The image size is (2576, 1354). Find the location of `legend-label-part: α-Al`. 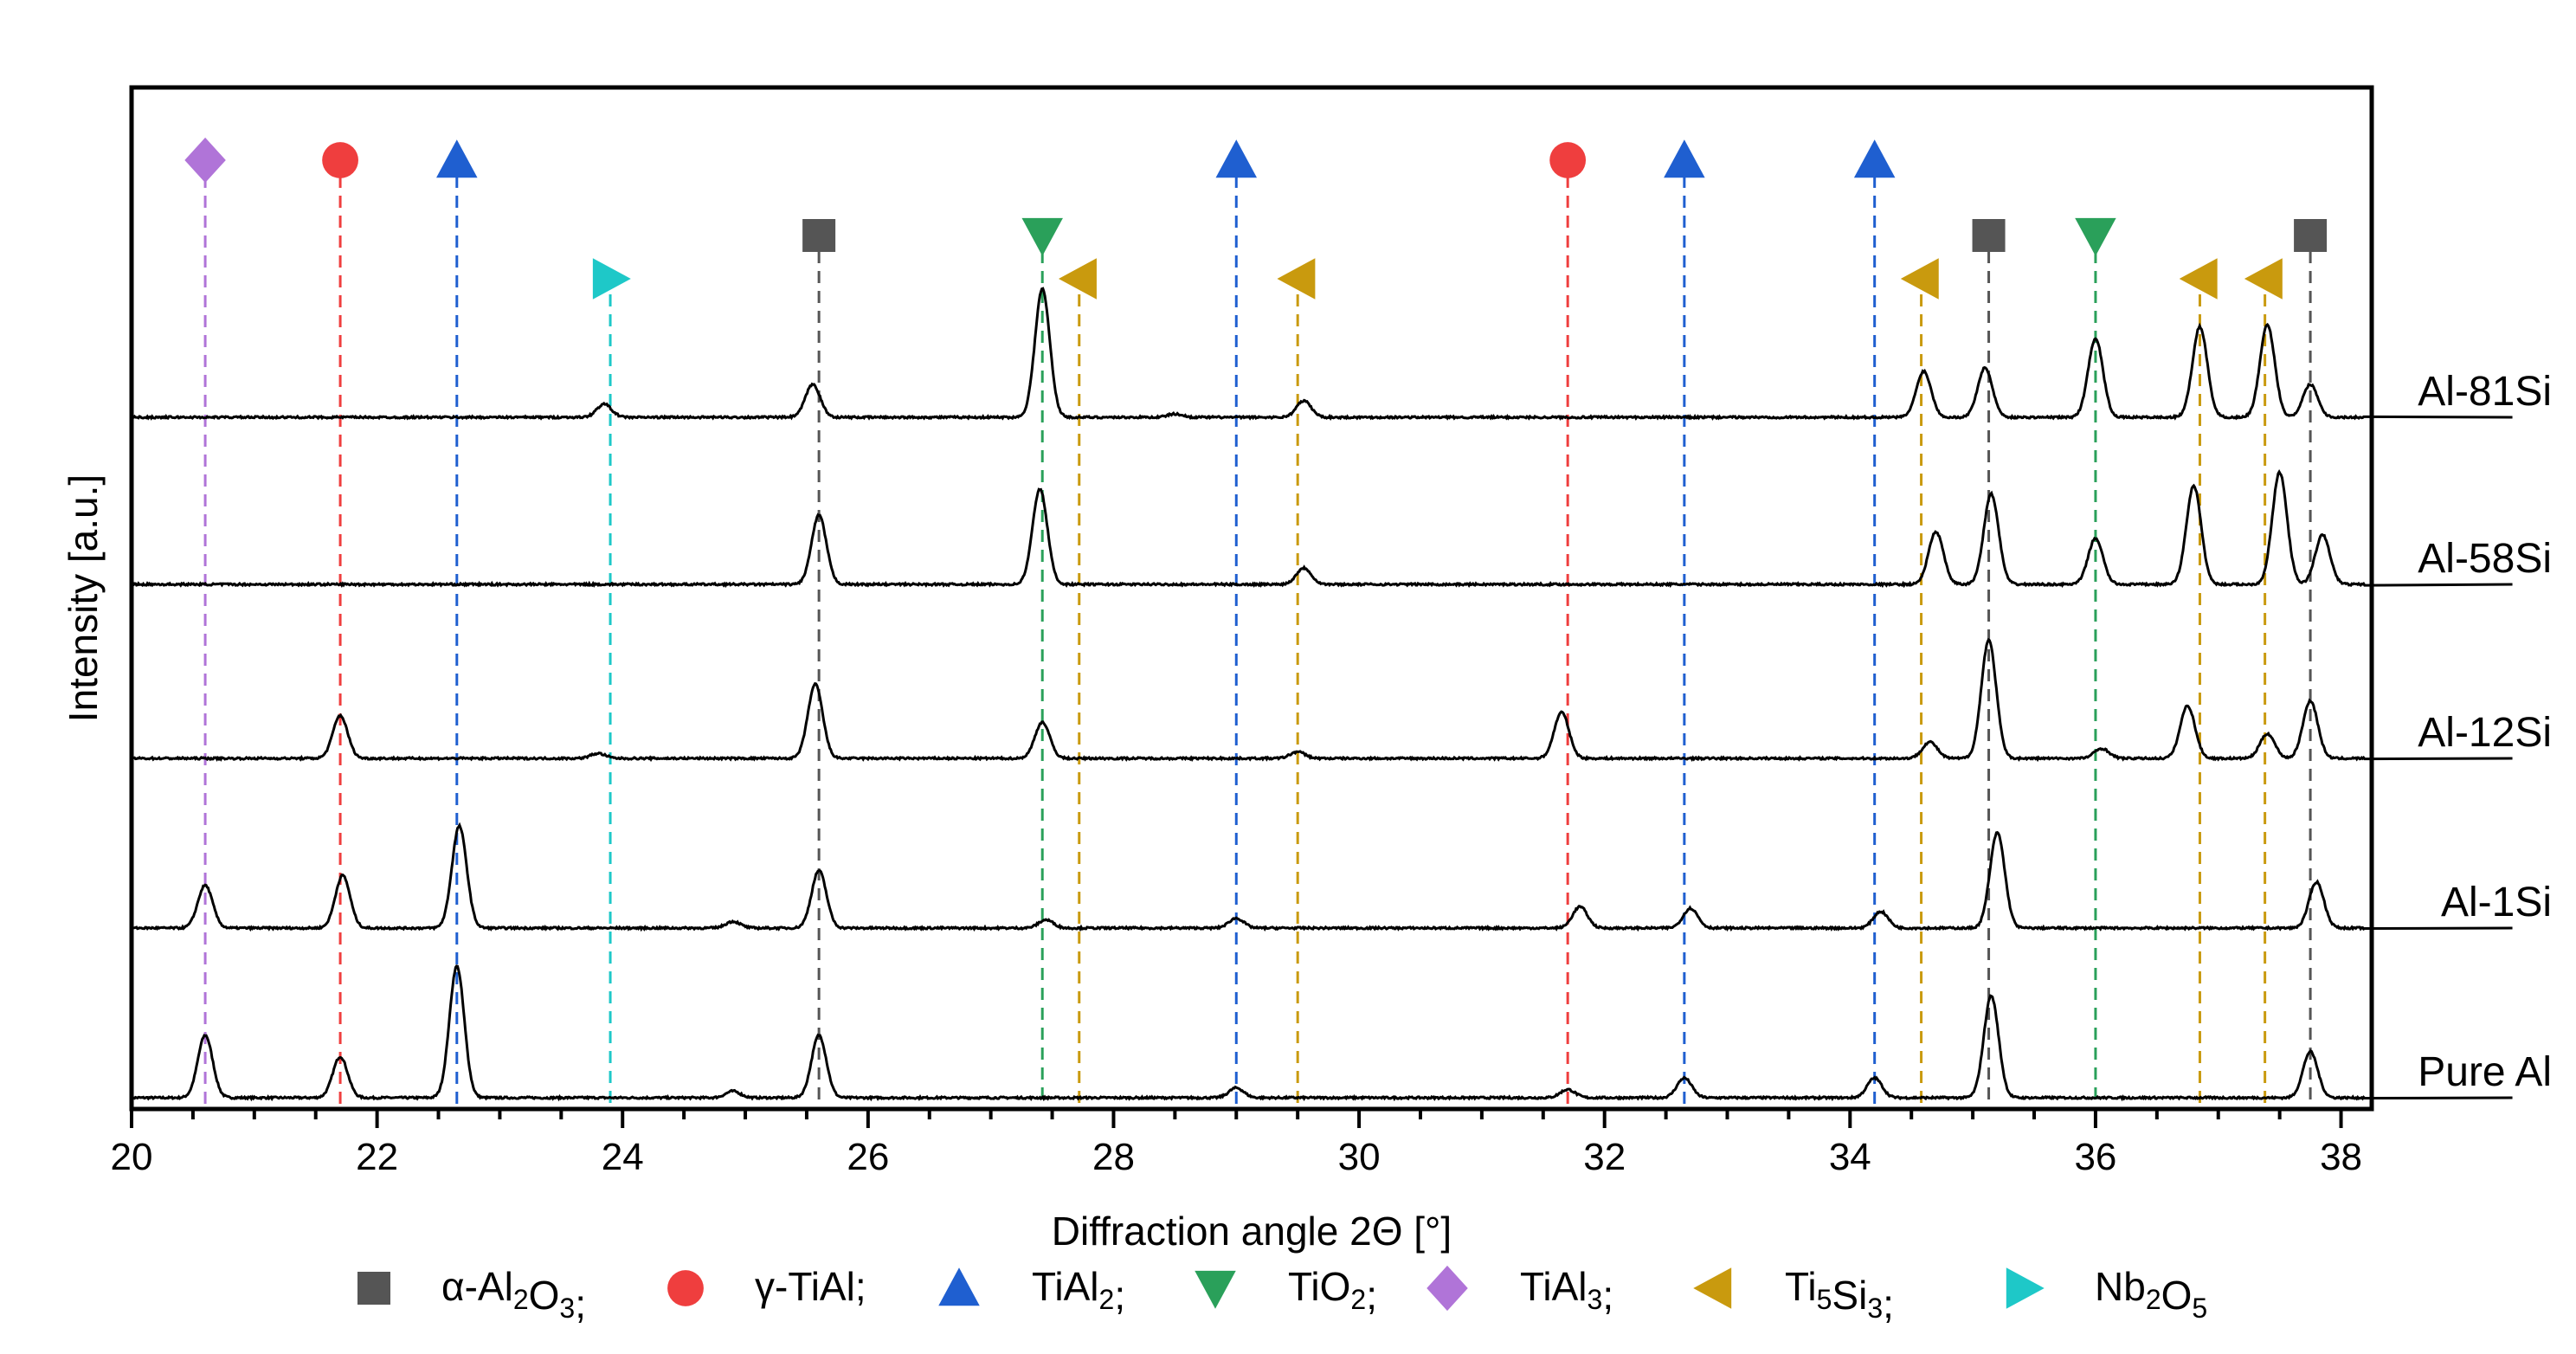

legend-label-part: α-Al is located at coordinates (477, 1286).